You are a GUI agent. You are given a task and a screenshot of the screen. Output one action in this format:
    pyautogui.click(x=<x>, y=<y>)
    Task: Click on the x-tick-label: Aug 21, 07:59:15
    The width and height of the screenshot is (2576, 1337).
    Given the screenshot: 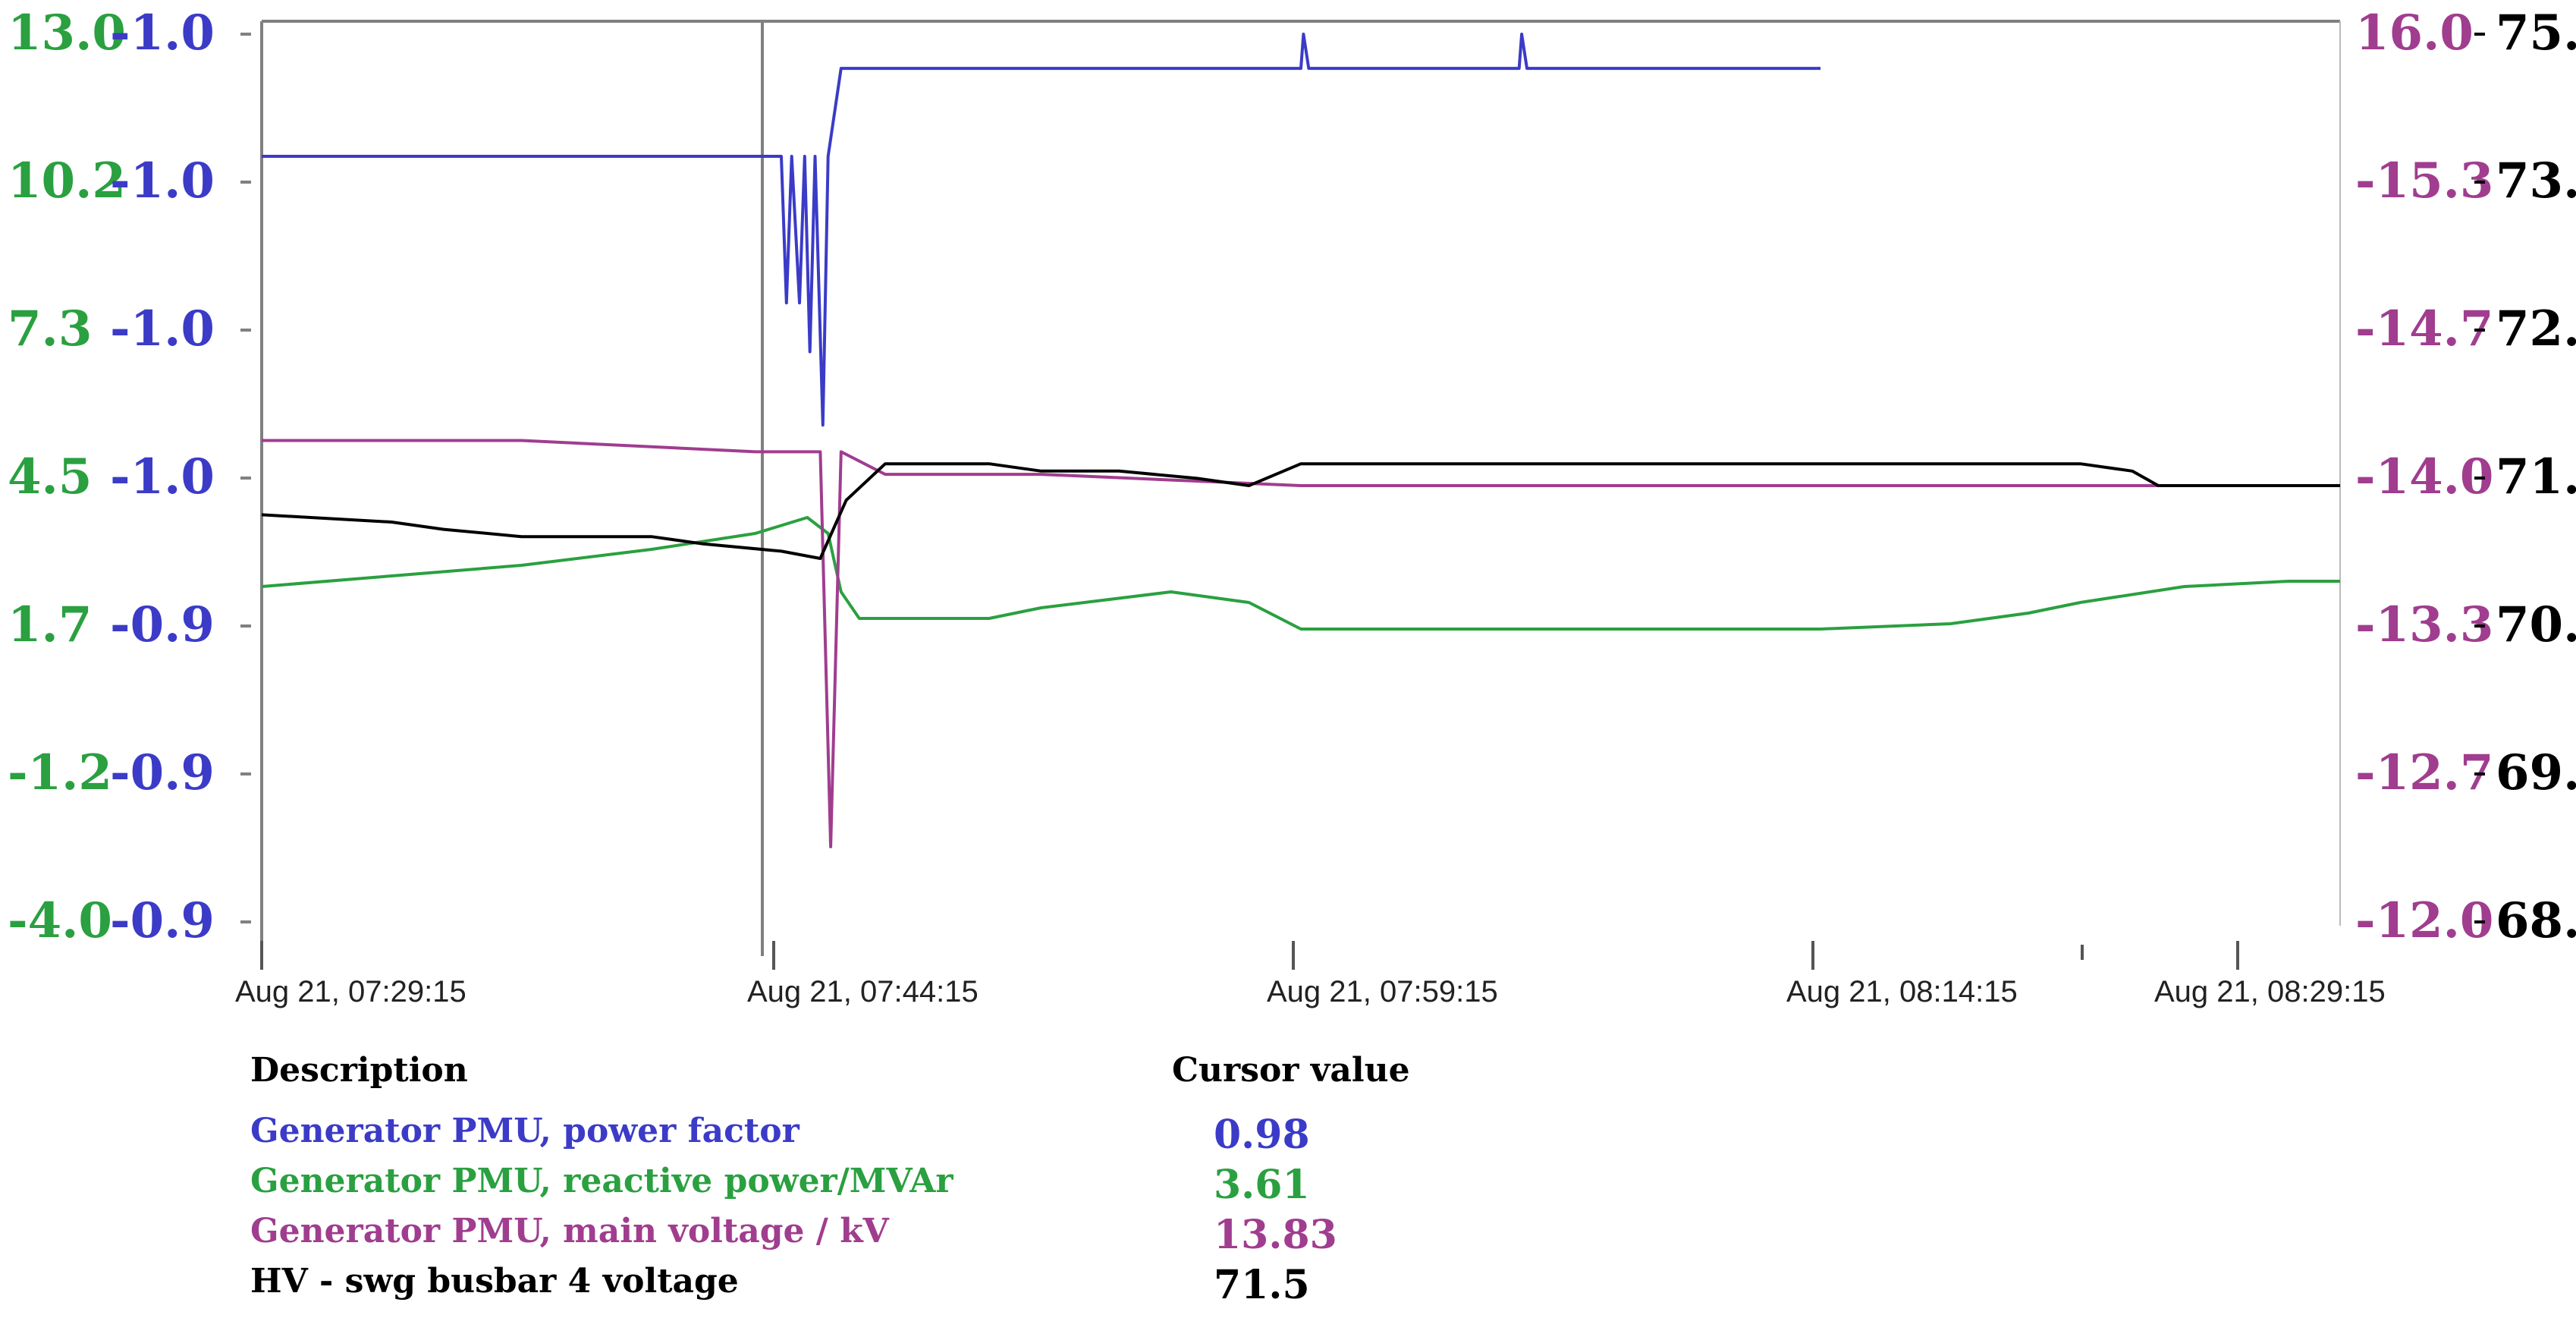 What is the action you would take?
    pyautogui.click(x=1382, y=992)
    